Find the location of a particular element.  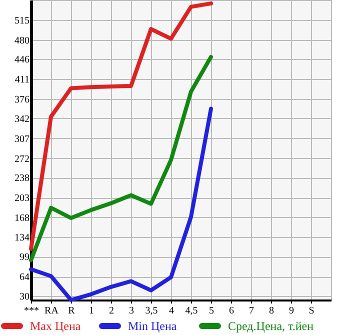

x-tick-label: 9 is located at coordinates (291, 311).